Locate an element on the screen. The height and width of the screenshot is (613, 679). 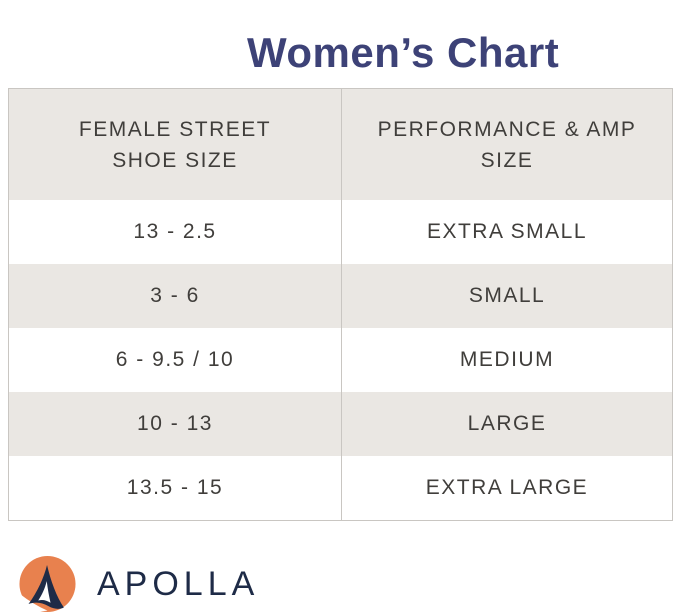
table-row: 3 - 6 SMALL is located at coordinates (340, 296).